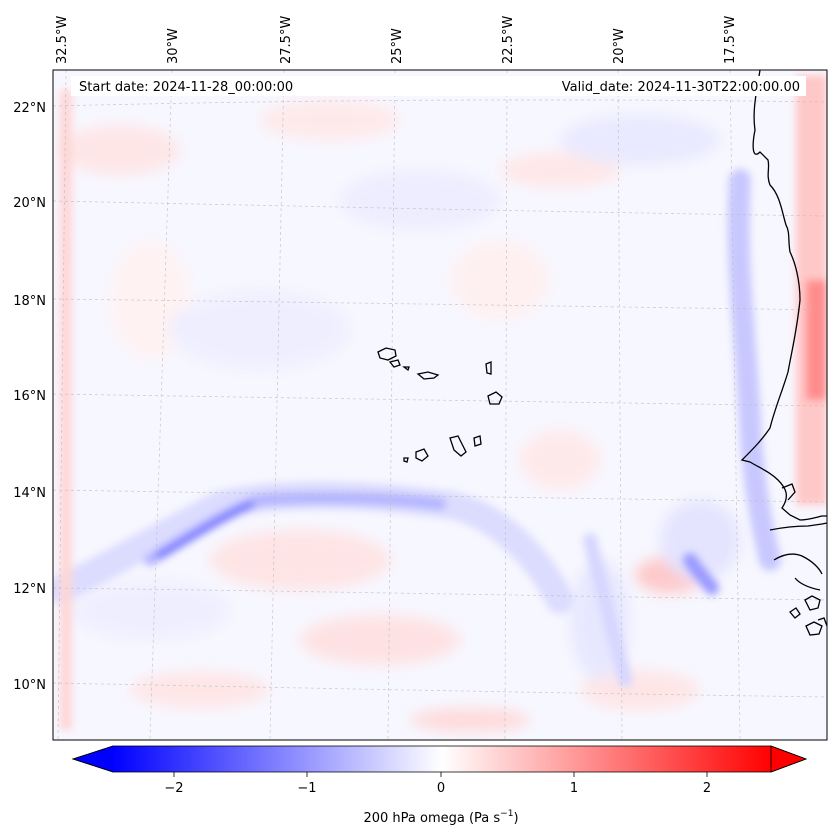 The image size is (837, 839). What do you see at coordinates (440, 774) in the screenshot?
I see `colorbar-ticks` at bounding box center [440, 774].